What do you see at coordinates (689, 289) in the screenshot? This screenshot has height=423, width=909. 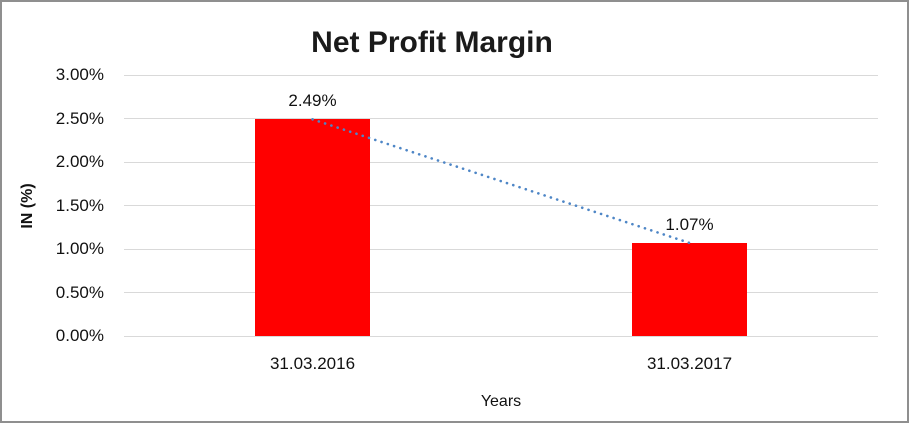 I see `bar-31.03.2017` at bounding box center [689, 289].